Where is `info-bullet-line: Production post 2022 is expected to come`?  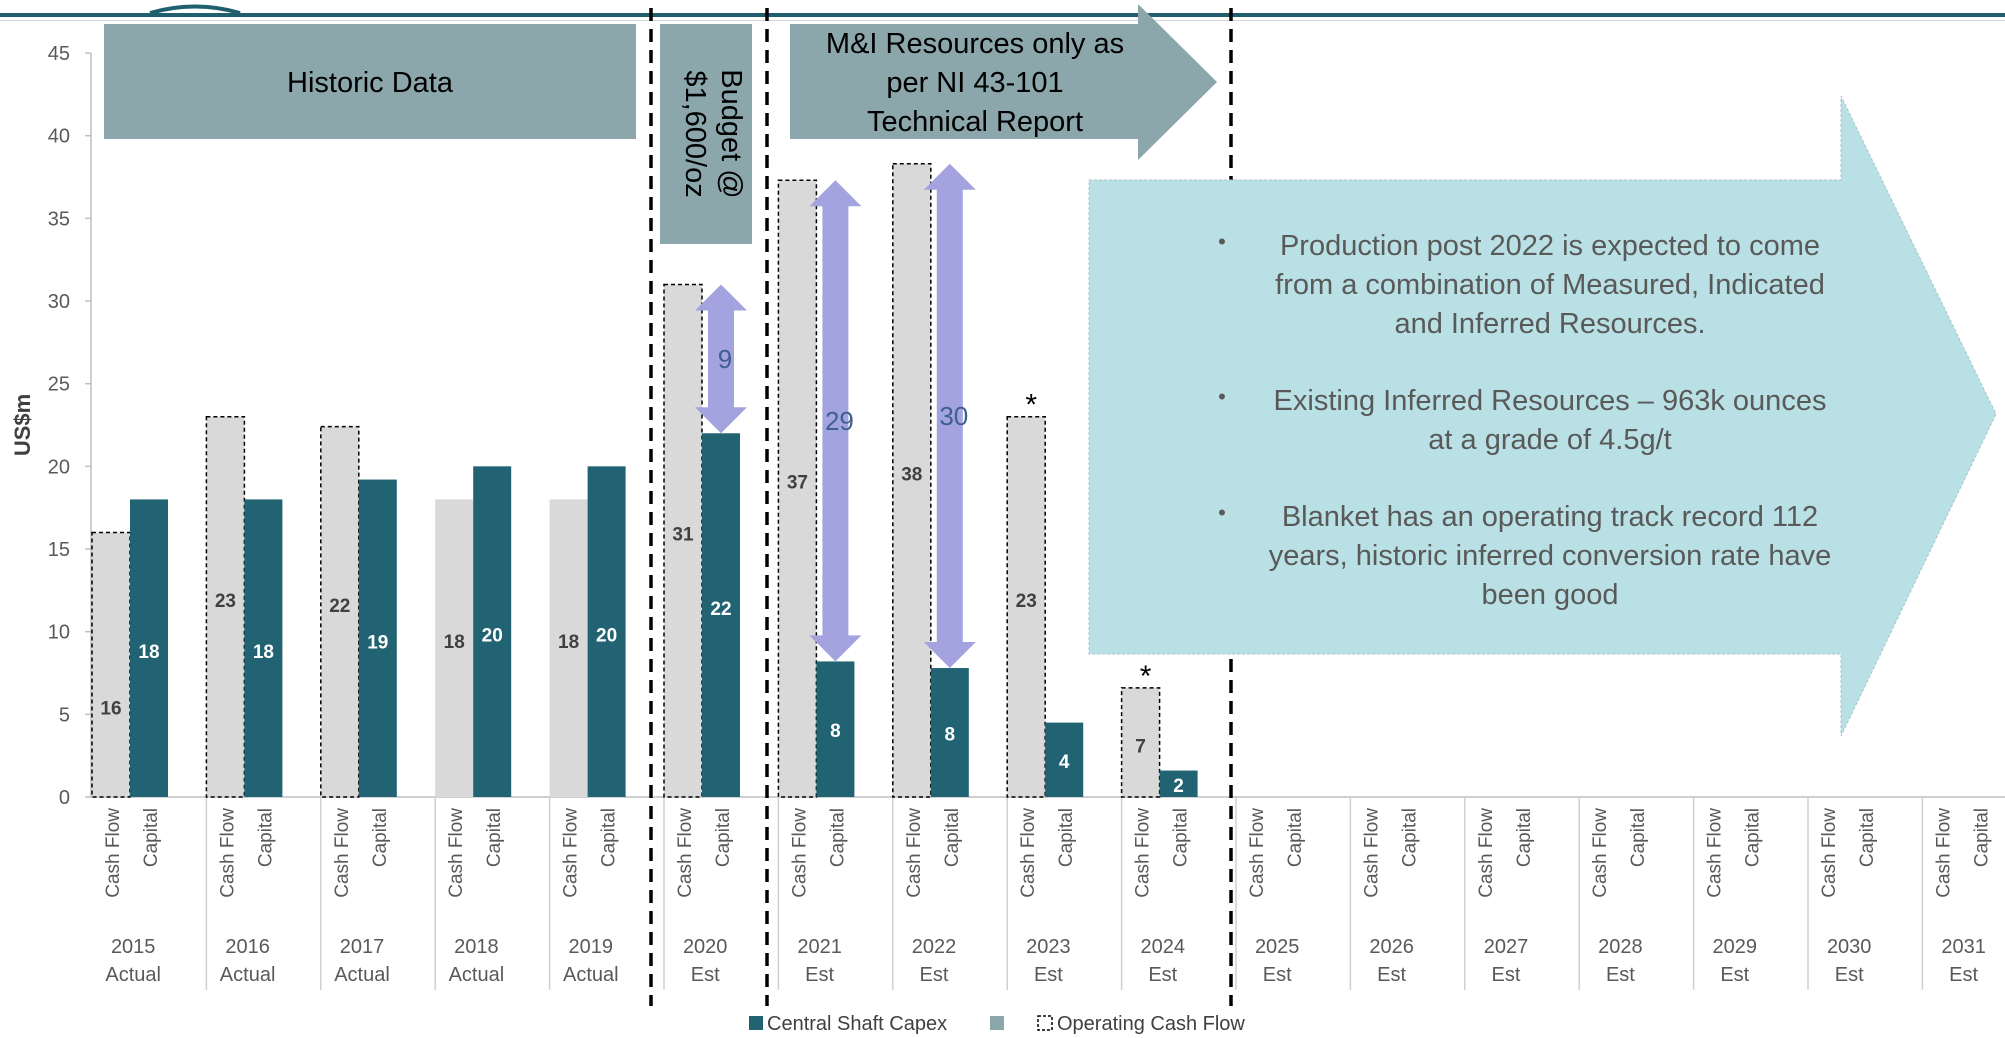 info-bullet-line: Production post 2022 is expected to come is located at coordinates (1550, 246).